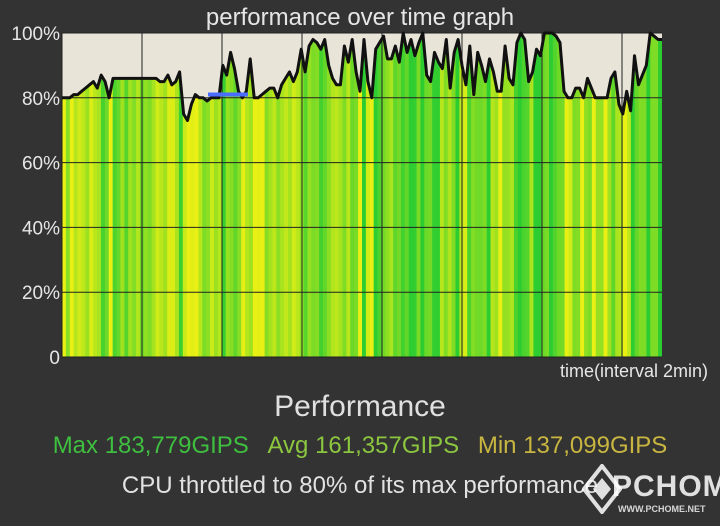 Image resolution: width=720 pixels, height=526 pixels. What do you see at coordinates (41, 228) in the screenshot?
I see `y-tick-label: 40%` at bounding box center [41, 228].